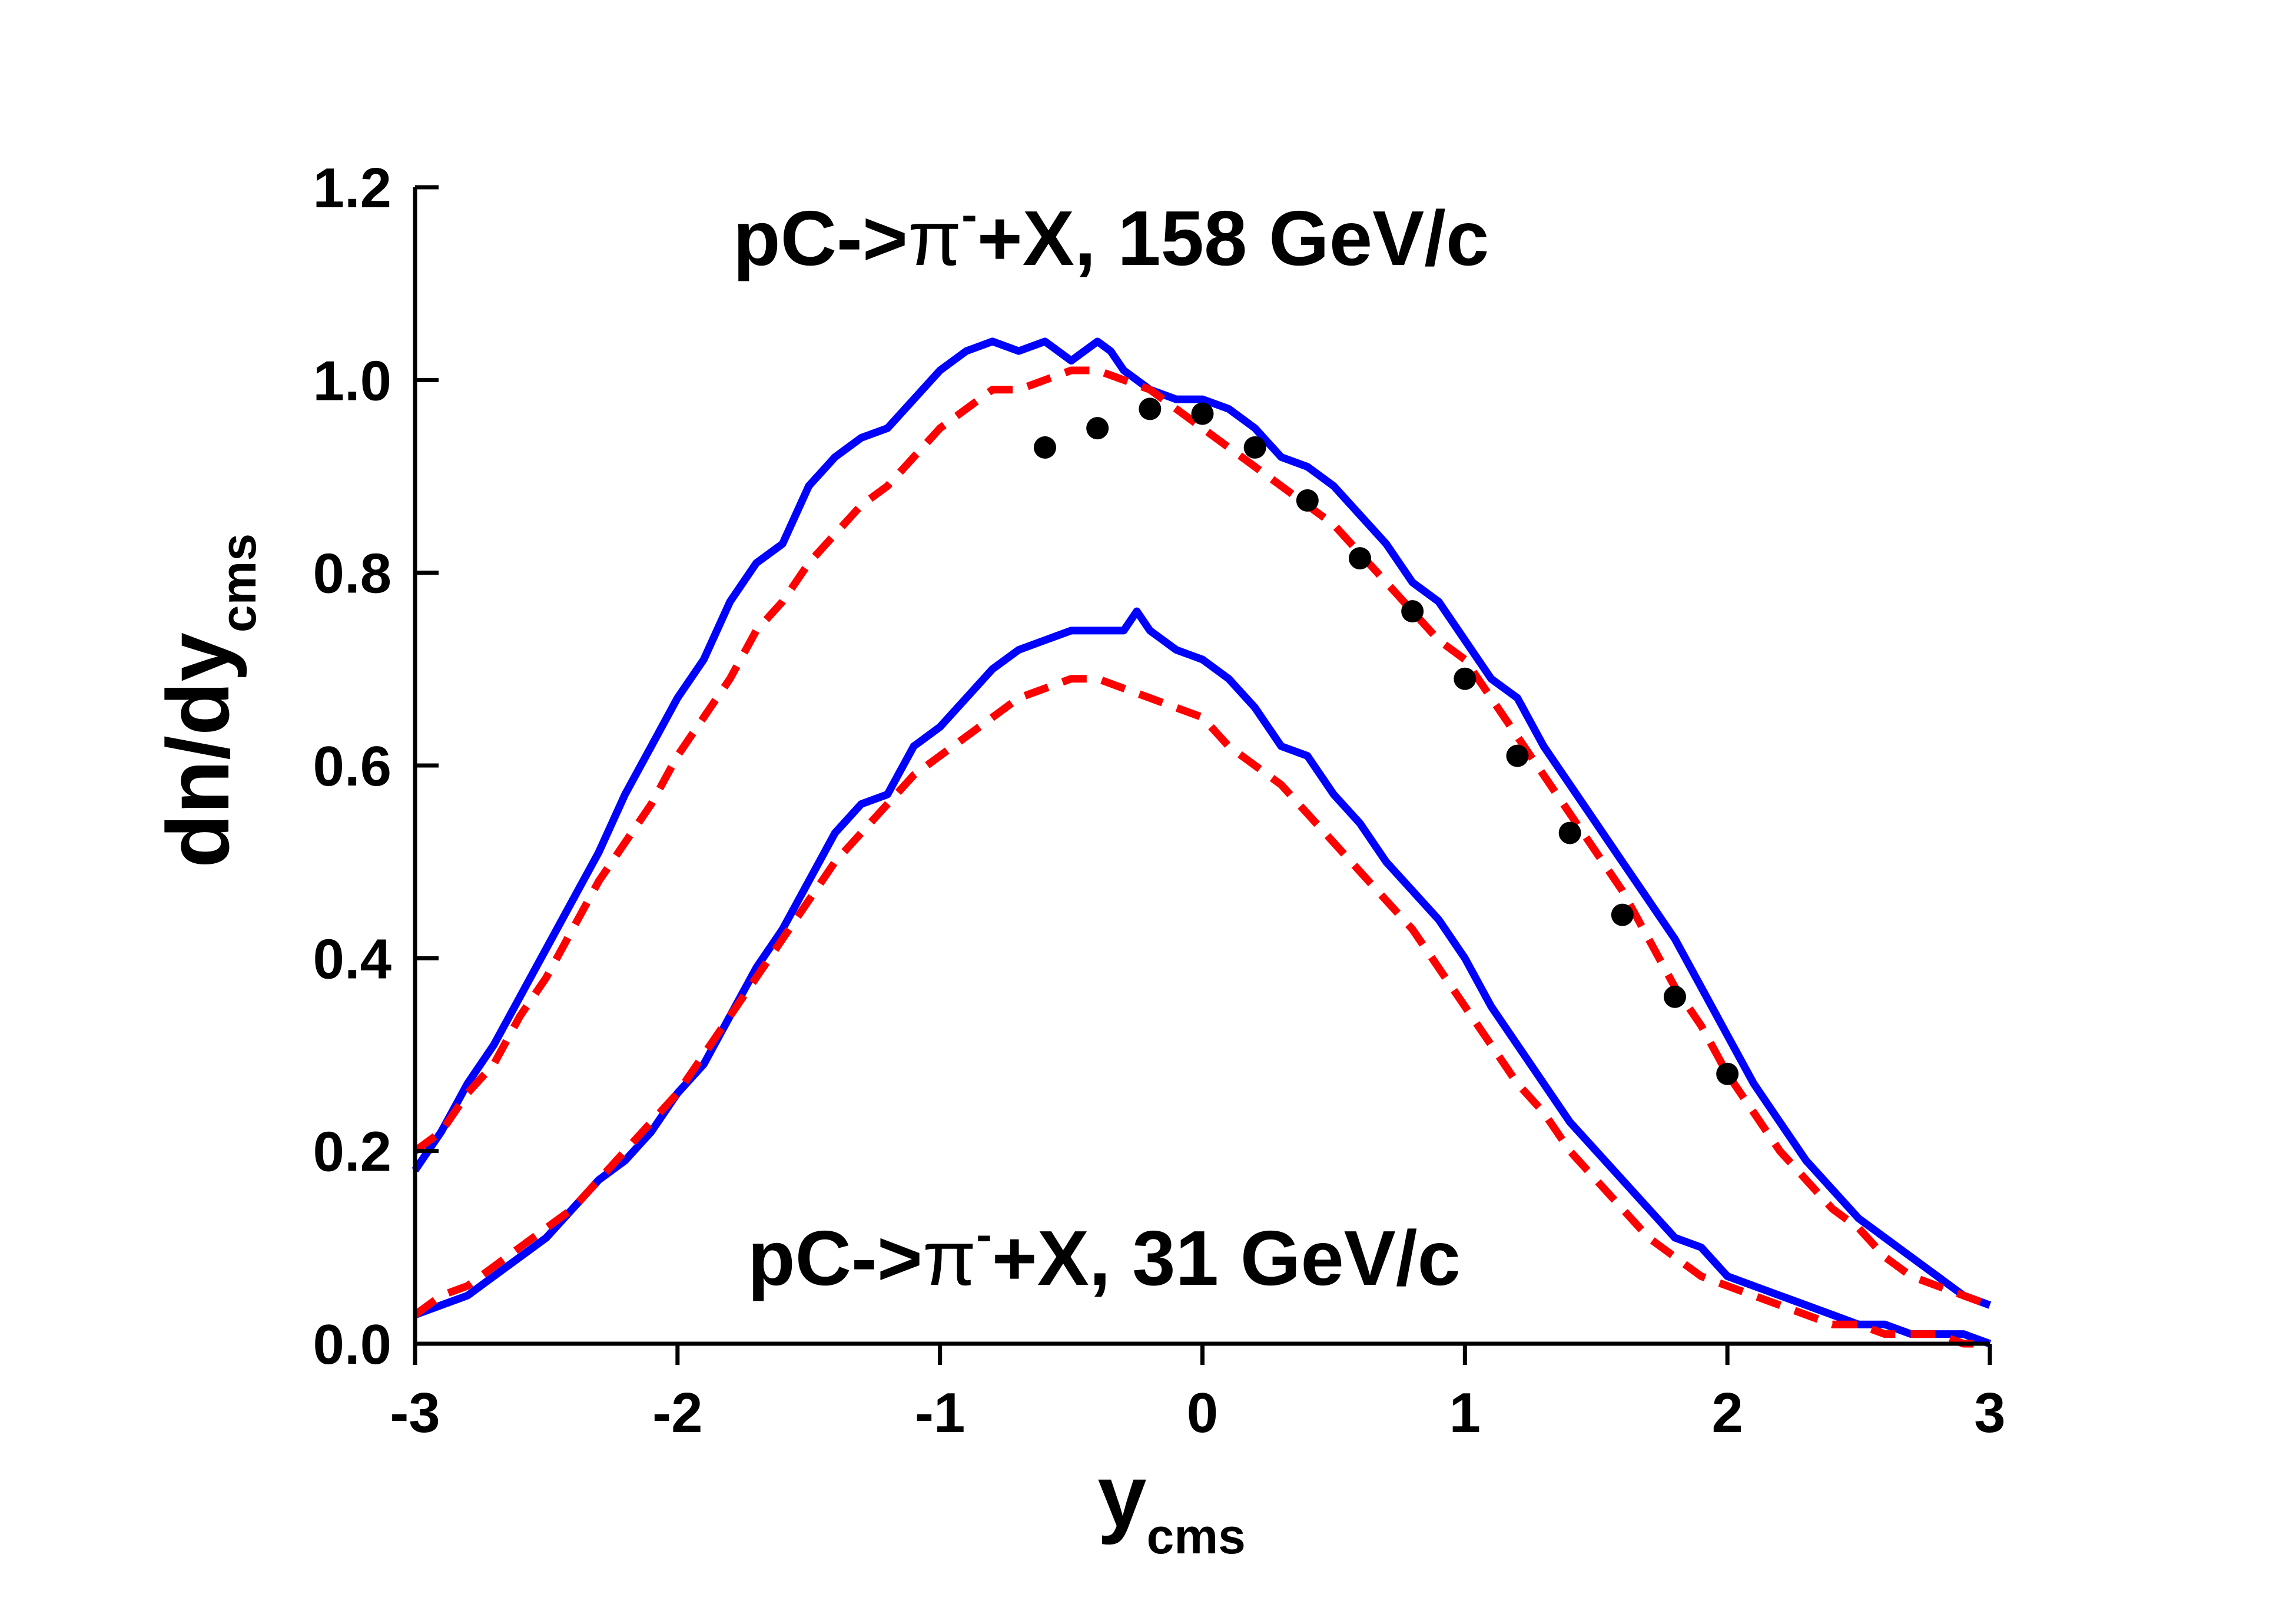  Describe the element at coordinates (352, 188) in the screenshot. I see `y-tick-label: 1.2` at that location.